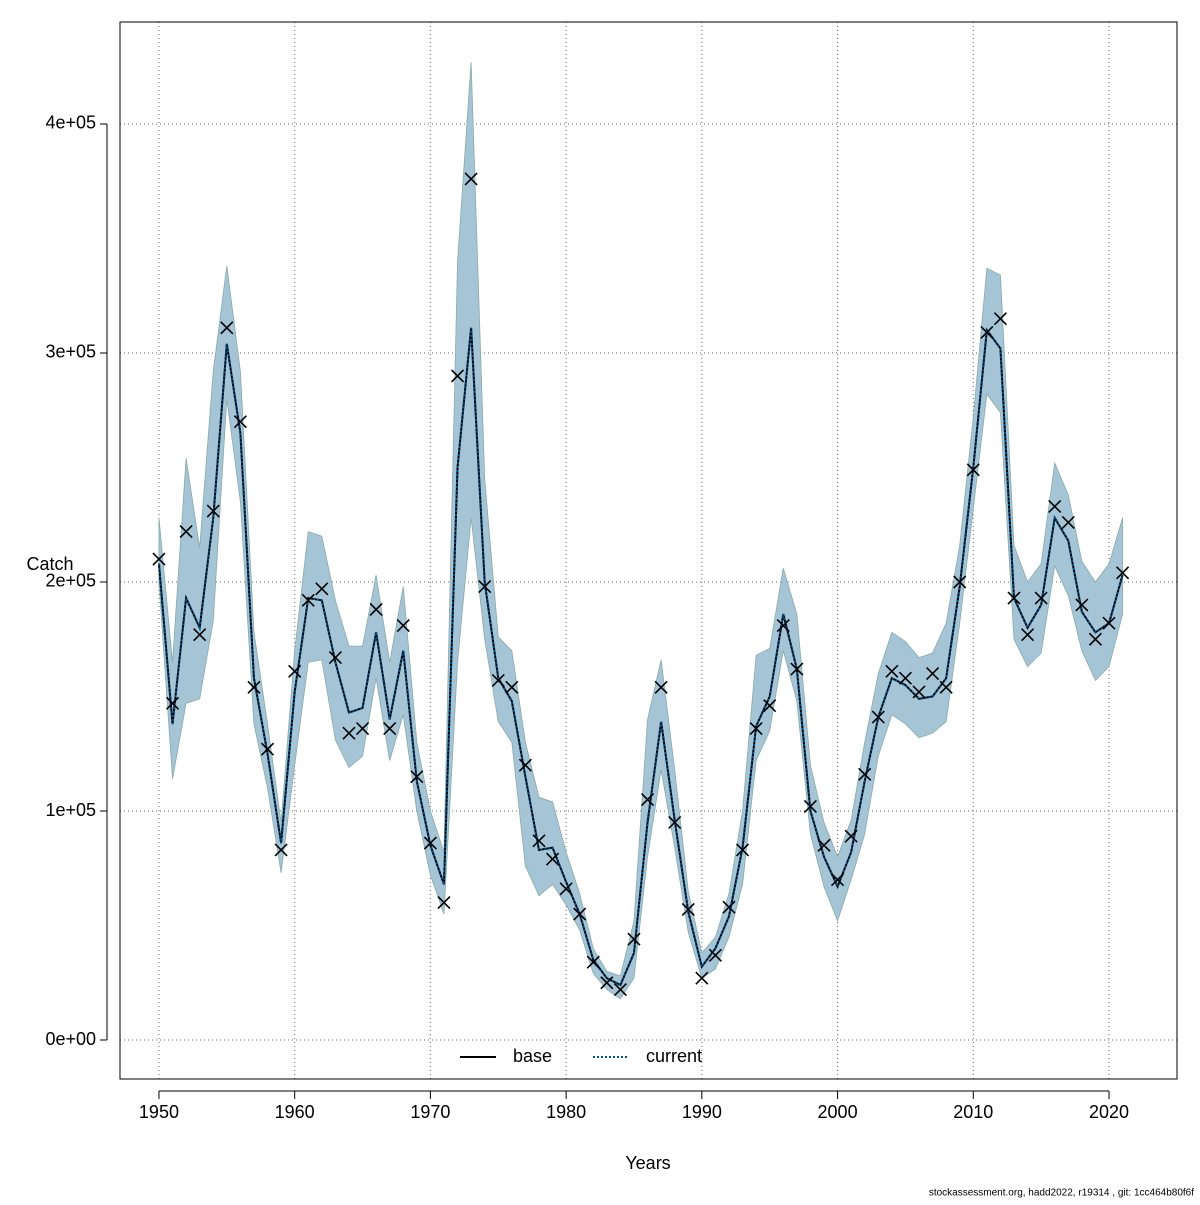 The image size is (1200, 1205). I want to click on y-tick-label: 3e+05, so click(70, 352).